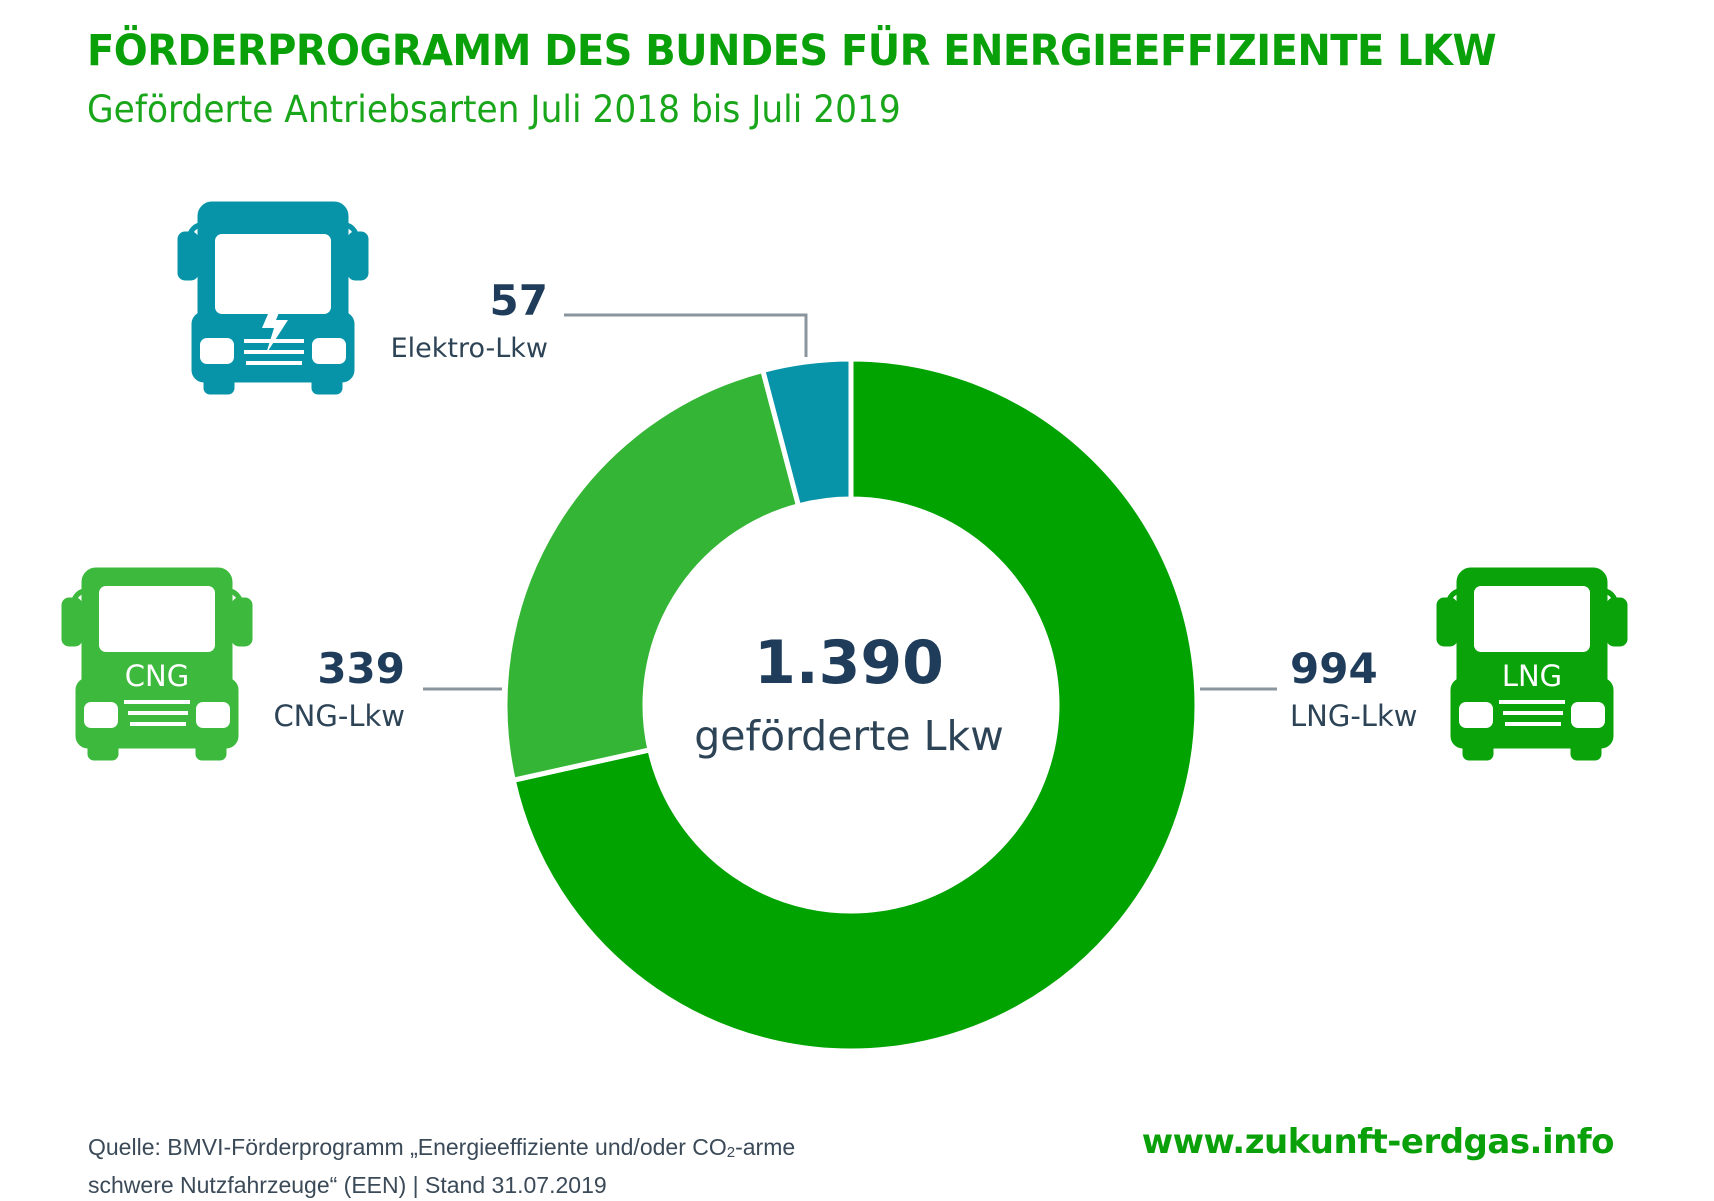  Describe the element at coordinates (1353, 716) in the screenshot. I see `category-label-lng: LNG-Lkw` at that location.